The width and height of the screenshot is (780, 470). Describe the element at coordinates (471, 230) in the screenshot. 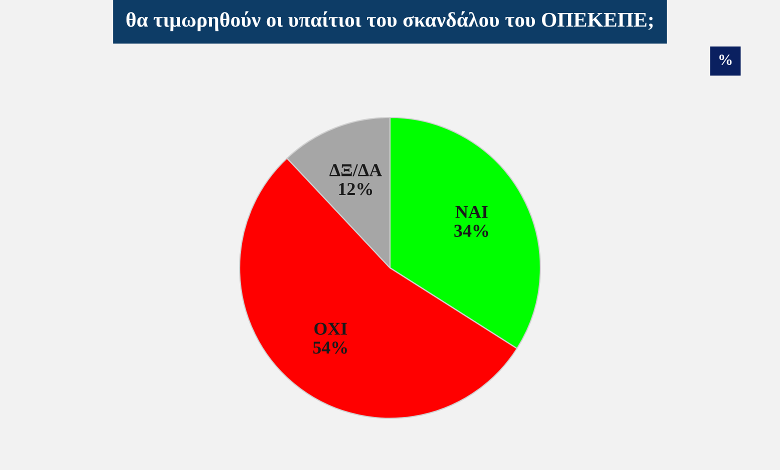

I see `data-label: 34%` at that location.